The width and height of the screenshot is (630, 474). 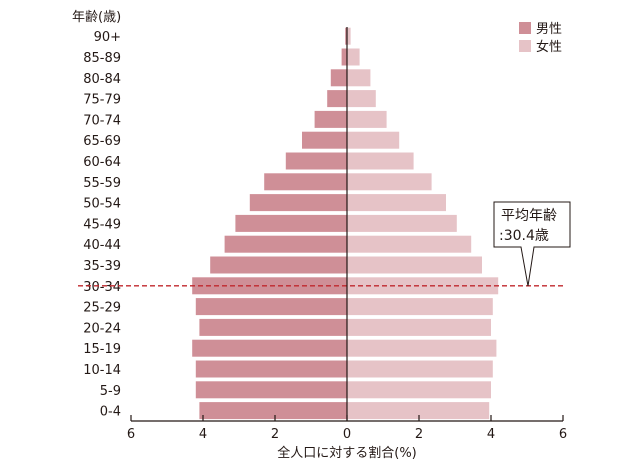 What do you see at coordinates (110, 412) in the screenshot?
I see `age-label-0-4: 0-4` at bounding box center [110, 412].